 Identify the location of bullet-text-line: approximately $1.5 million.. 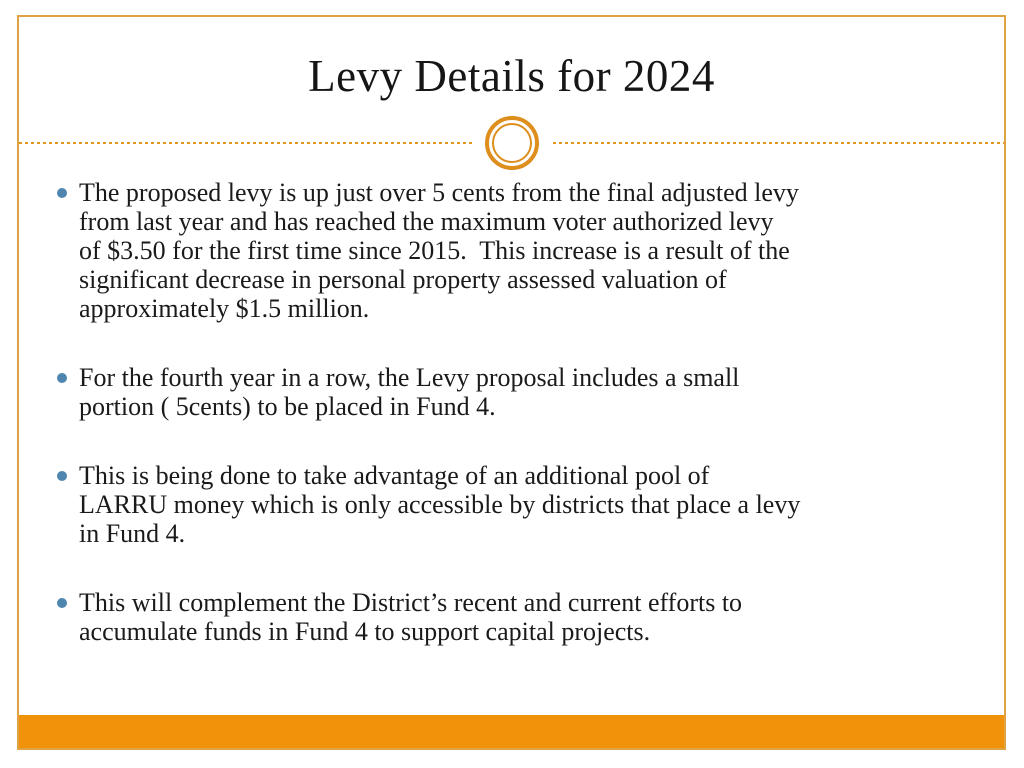
(224, 308).